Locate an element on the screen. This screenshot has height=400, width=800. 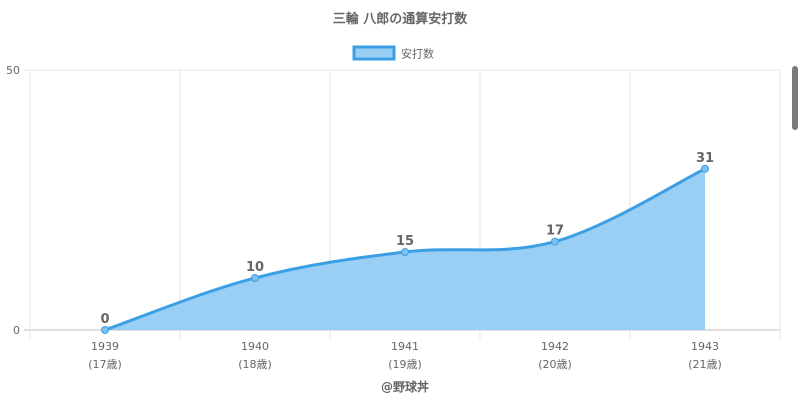
x-tick-sublabel: (20歳) is located at coordinates (555, 364).